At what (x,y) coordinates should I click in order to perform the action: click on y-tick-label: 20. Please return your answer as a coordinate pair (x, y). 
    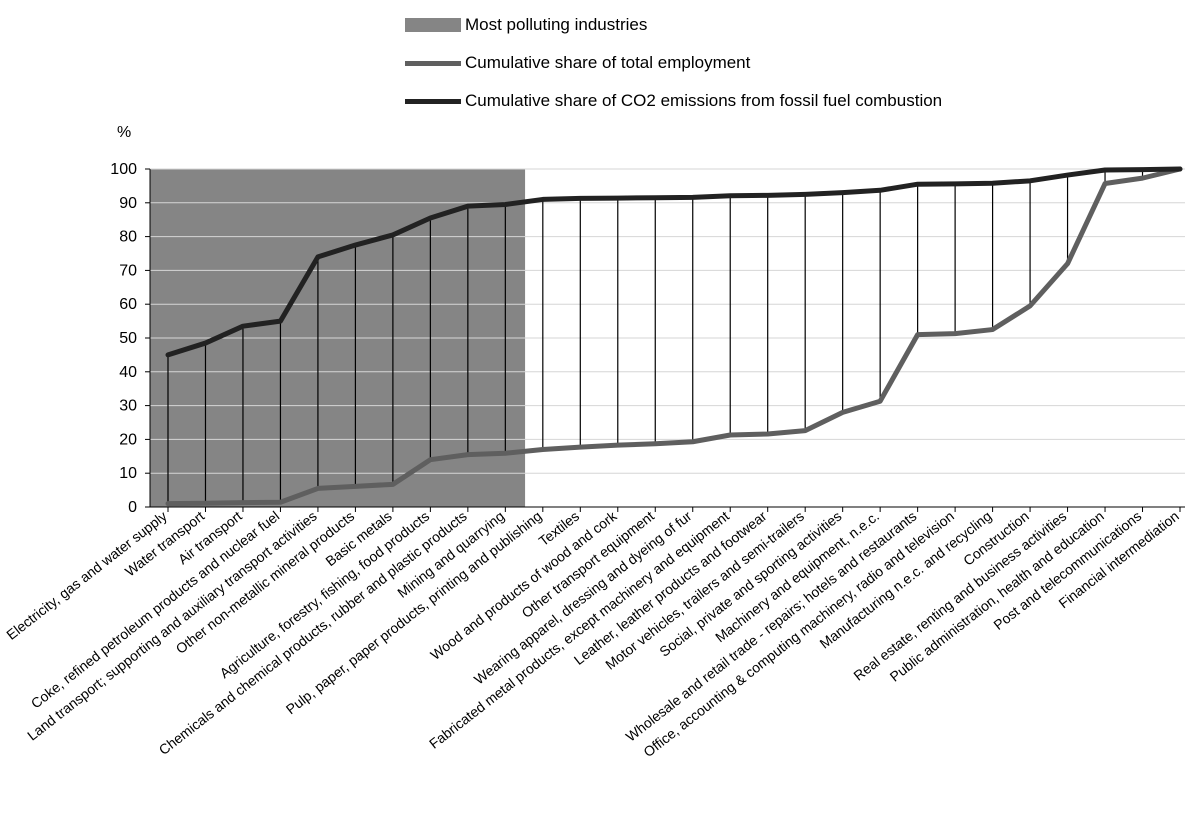
    Looking at the image, I should click on (128, 439).